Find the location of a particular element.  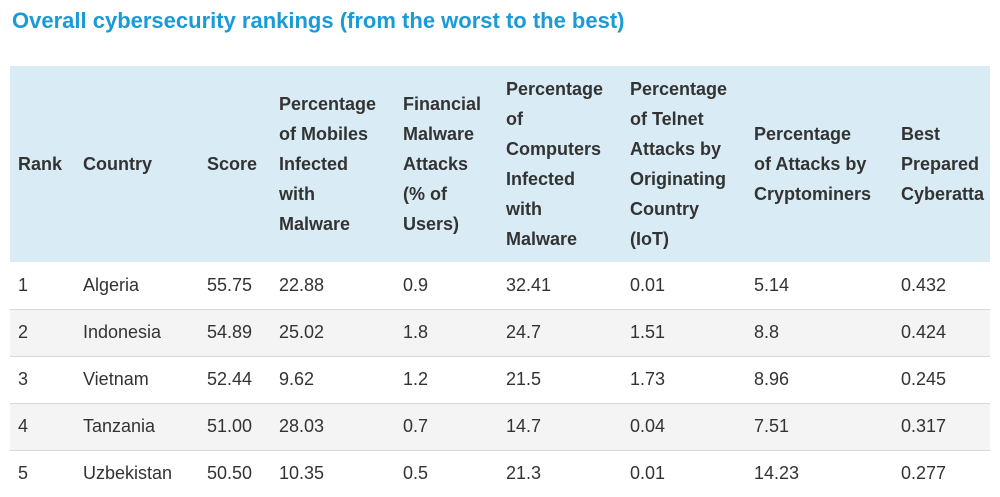

table-cell-financial-malware: 1.2 is located at coordinates (416, 379).